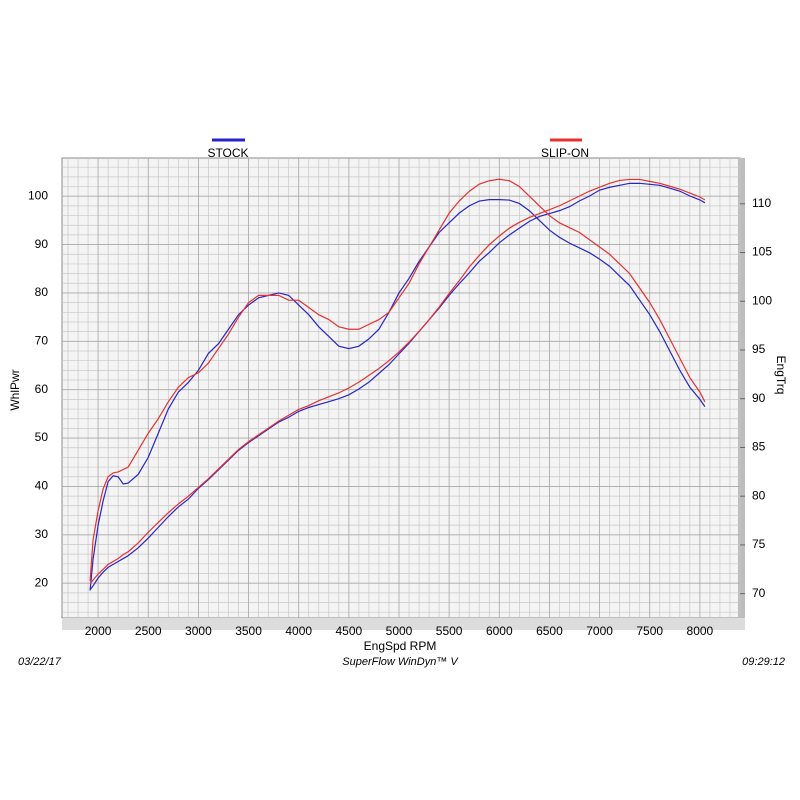  I want to click on x-tick-label: 8000, so click(700, 631).